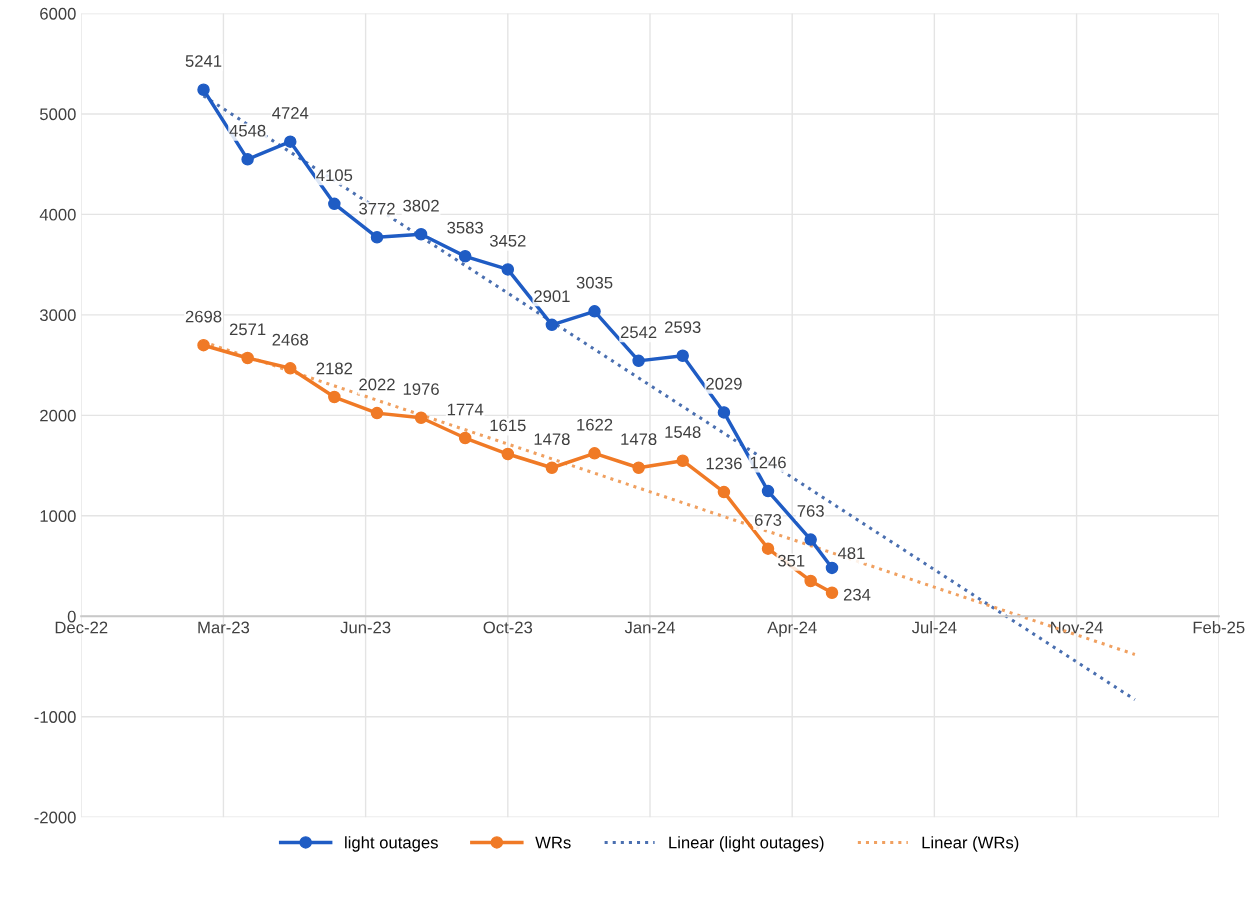 This screenshot has height=898, width=1250. I want to click on data-label: 5241, so click(203, 61).